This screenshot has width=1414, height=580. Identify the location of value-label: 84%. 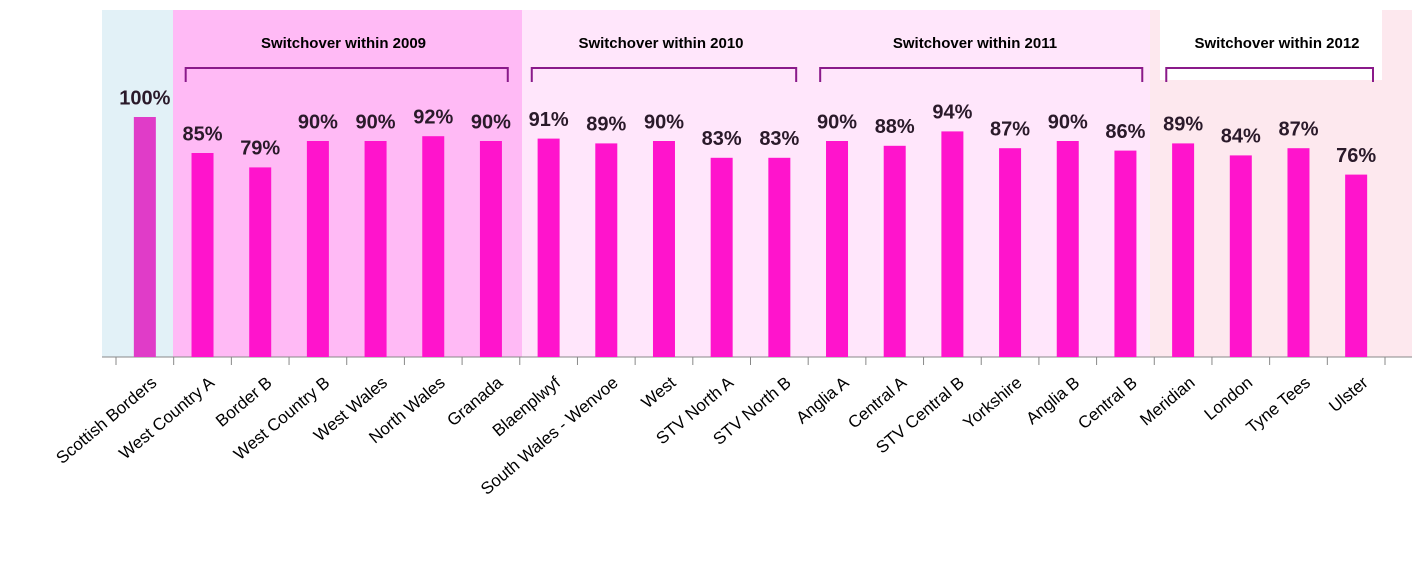
(1241, 137).